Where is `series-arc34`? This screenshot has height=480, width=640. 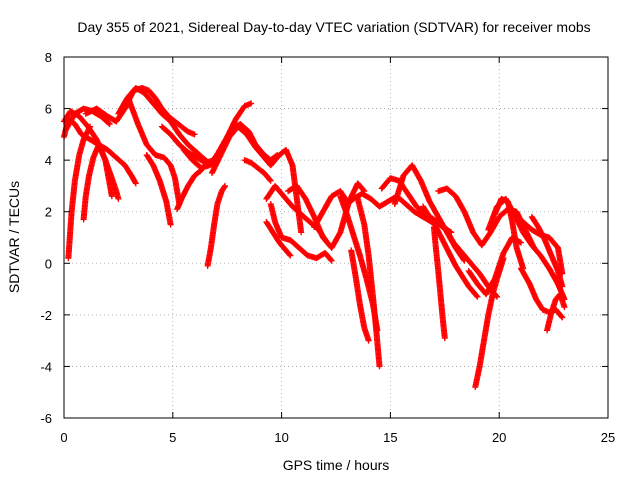
series-arc34 is located at coordinates (509, 233).